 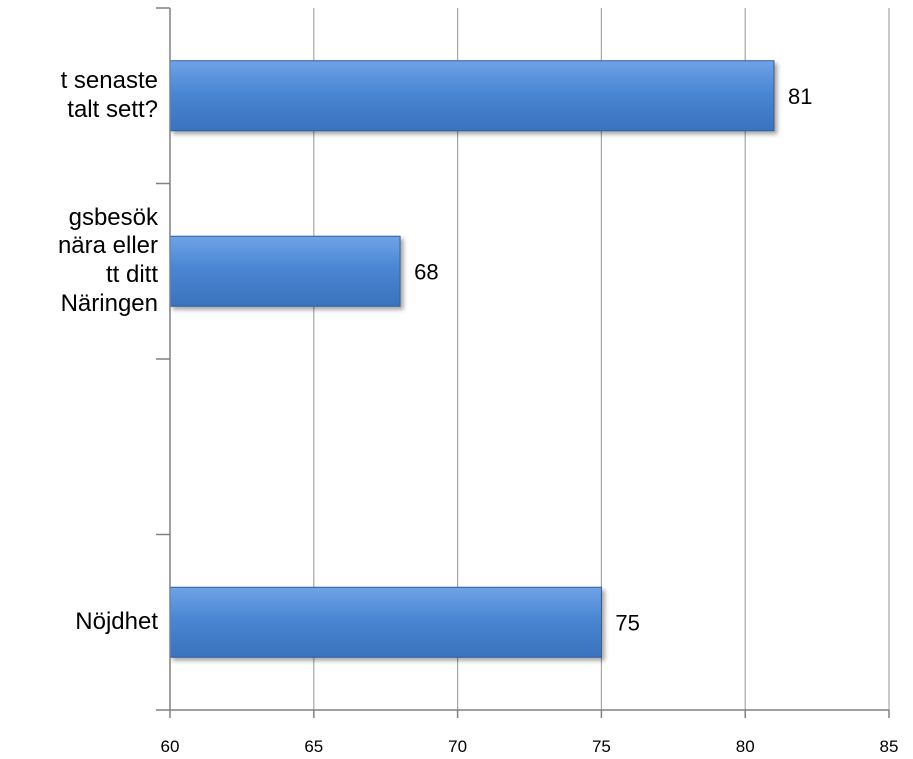 What do you see at coordinates (627, 622) in the screenshot?
I see `value-label-3: 75` at bounding box center [627, 622].